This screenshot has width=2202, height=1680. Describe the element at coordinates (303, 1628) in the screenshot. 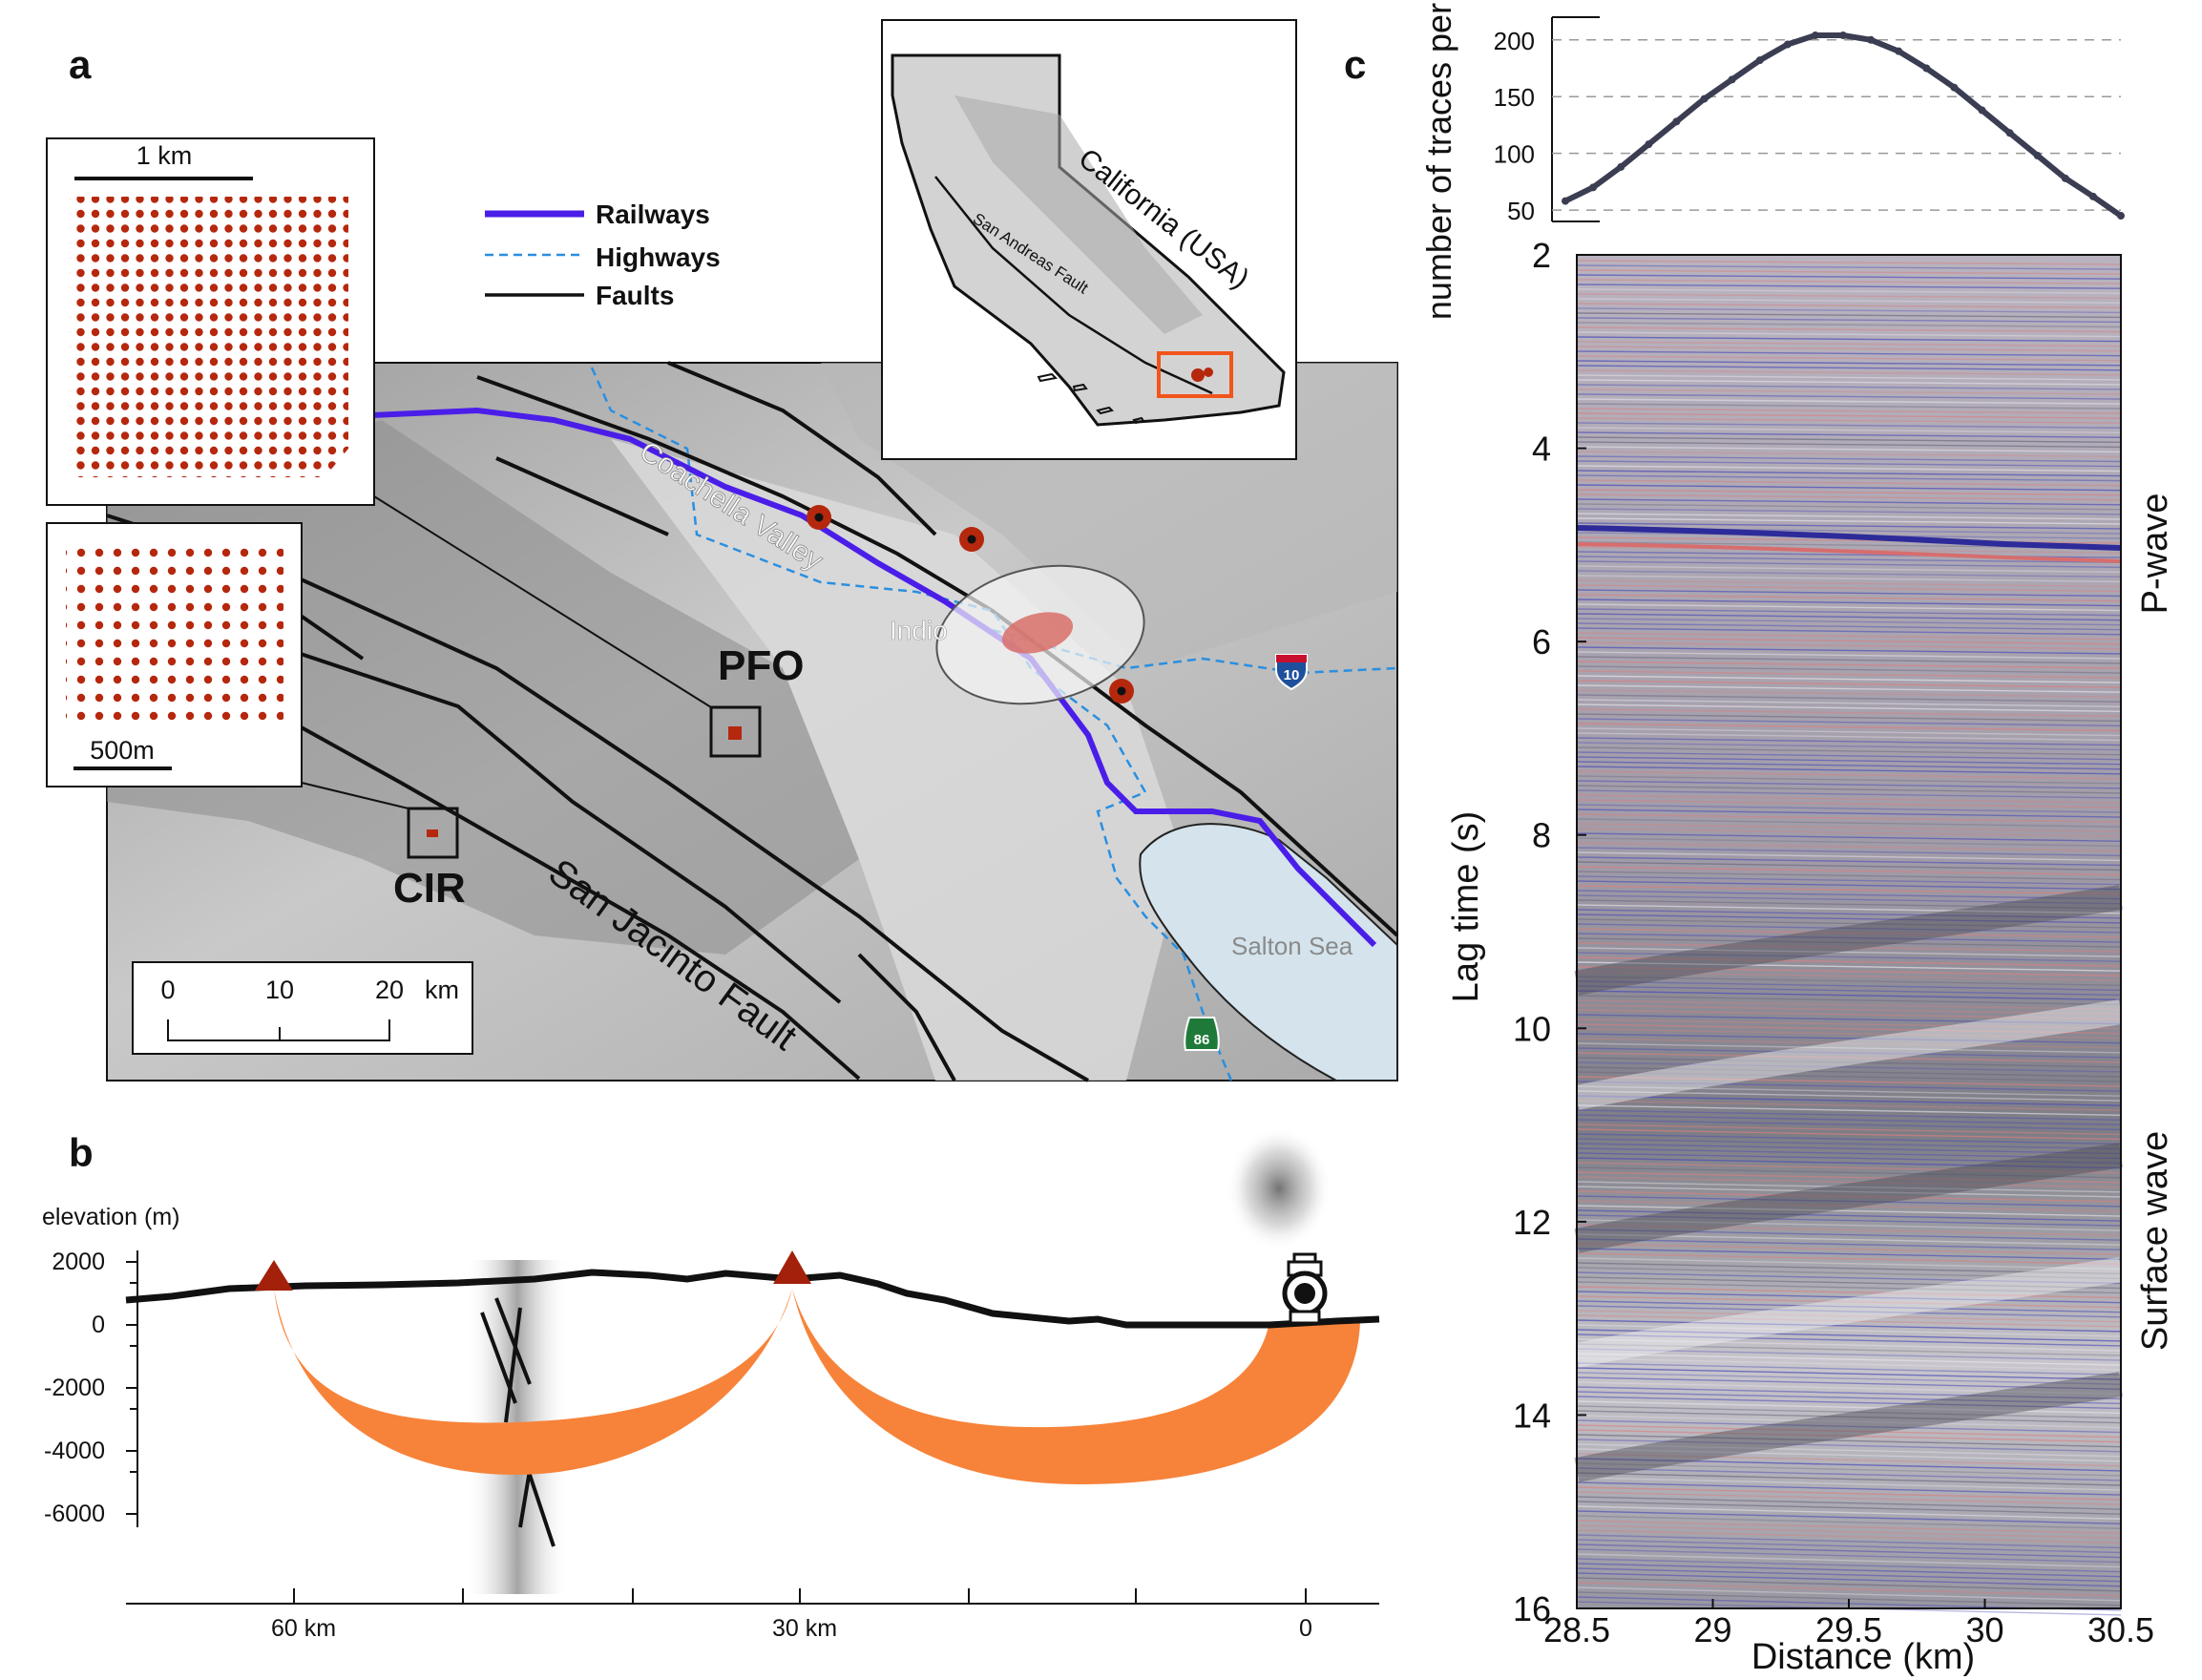

I see `section-xtick: 60 km` at that location.